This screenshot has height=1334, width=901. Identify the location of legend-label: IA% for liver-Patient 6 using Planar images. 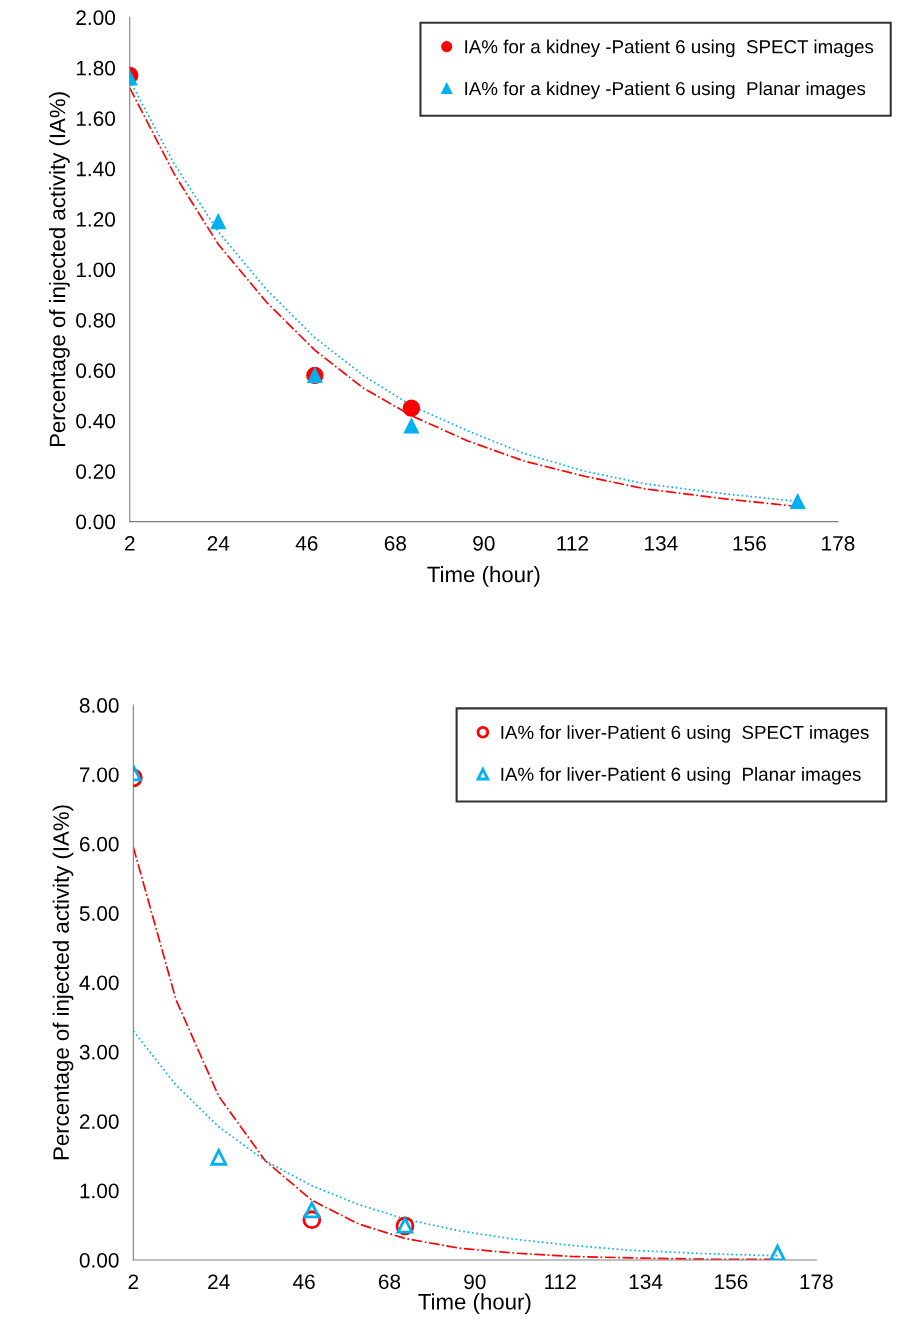
(681, 776).